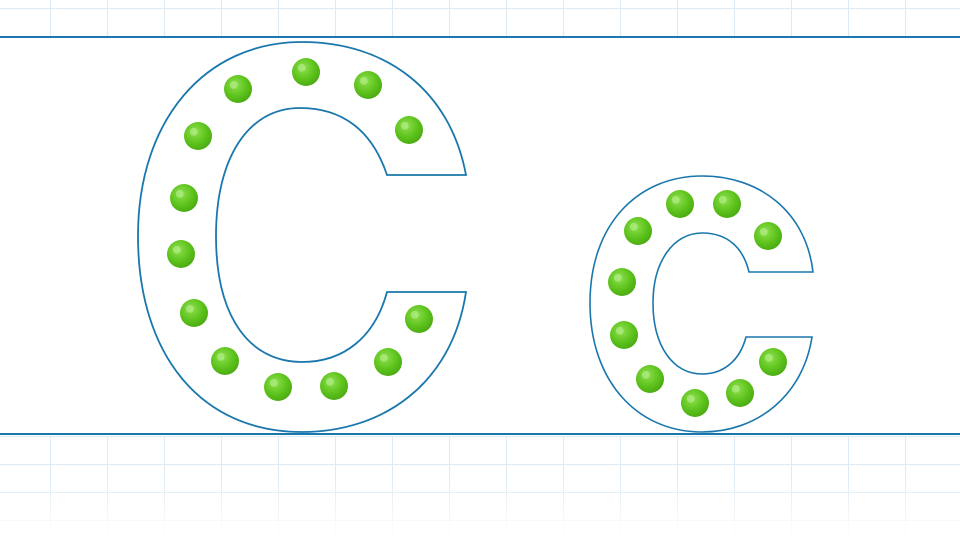 The height and width of the screenshot is (540, 960). What do you see at coordinates (735, 388) in the screenshot?
I see `lowercase-dot-9-highlight` at bounding box center [735, 388].